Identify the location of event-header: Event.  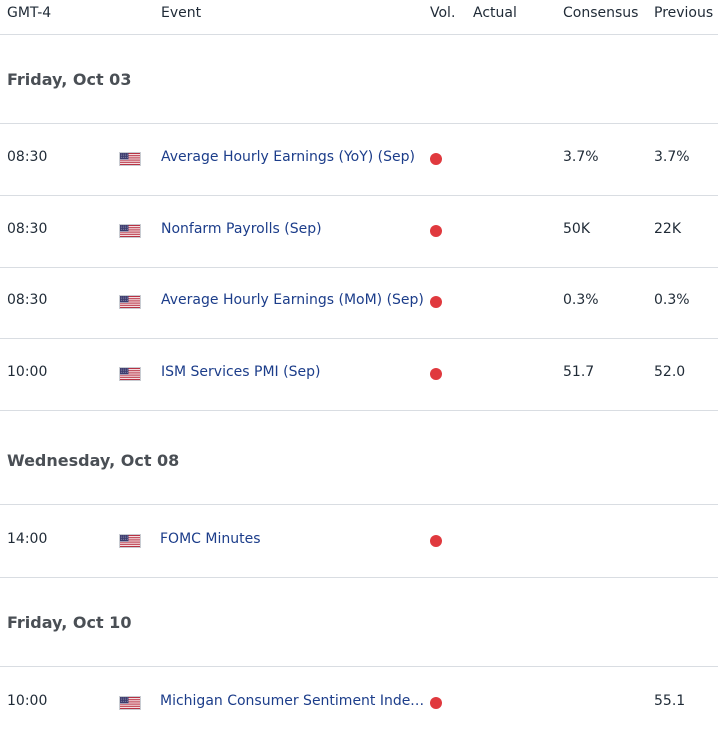
(181, 13).